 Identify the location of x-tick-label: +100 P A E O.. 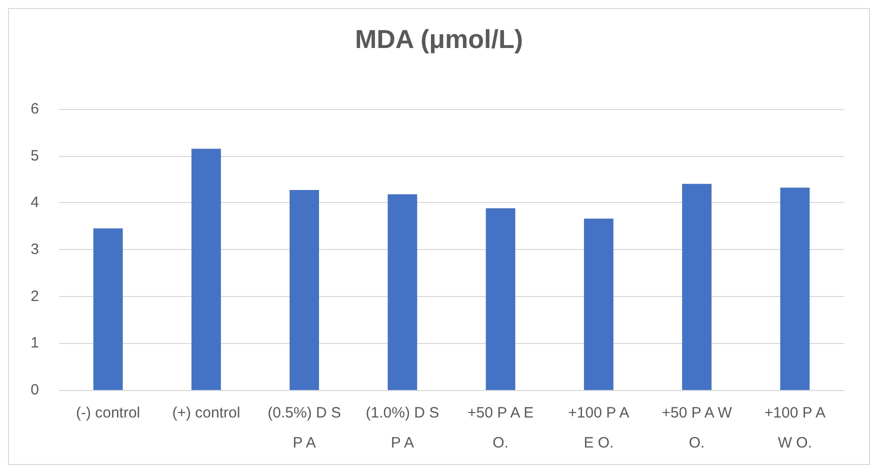
(599, 428).